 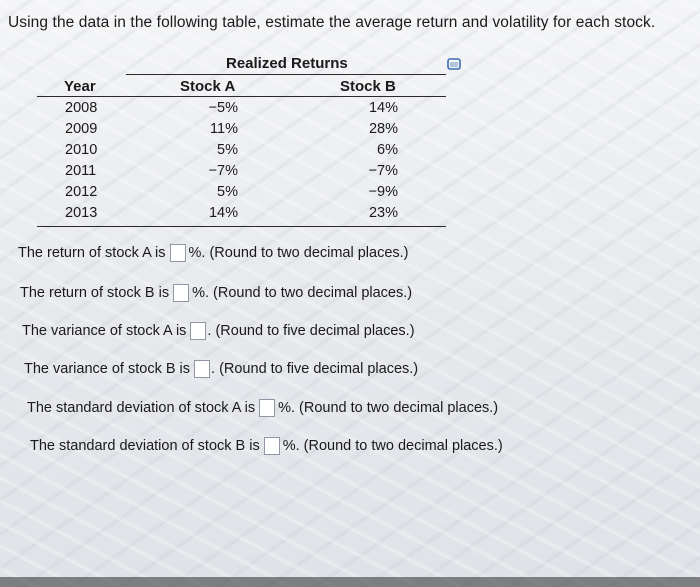 What do you see at coordinates (241, 96) in the screenshot?
I see `header-rule` at bounding box center [241, 96].